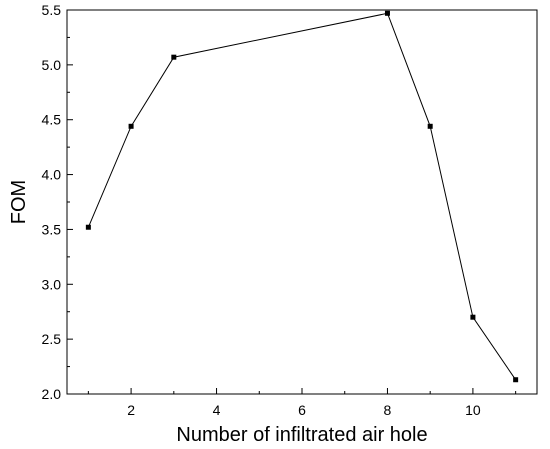  What do you see at coordinates (301, 435) in the screenshot?
I see `x-axis-title: Number of infiltrated air hole` at bounding box center [301, 435].